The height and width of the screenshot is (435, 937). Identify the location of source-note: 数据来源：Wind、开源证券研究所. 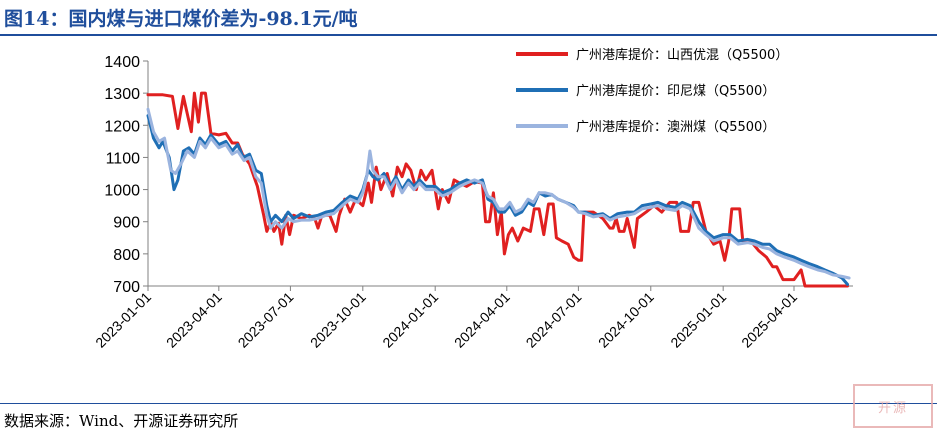
(121, 421).